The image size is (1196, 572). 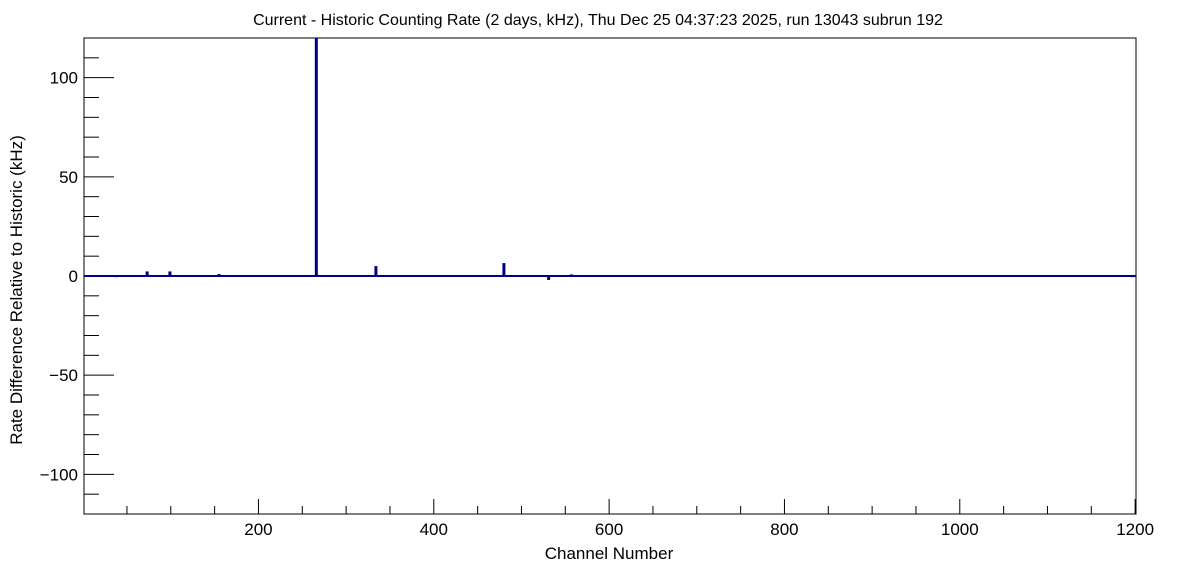 What do you see at coordinates (258, 529) in the screenshot?
I see `x-tick-label: 200` at bounding box center [258, 529].